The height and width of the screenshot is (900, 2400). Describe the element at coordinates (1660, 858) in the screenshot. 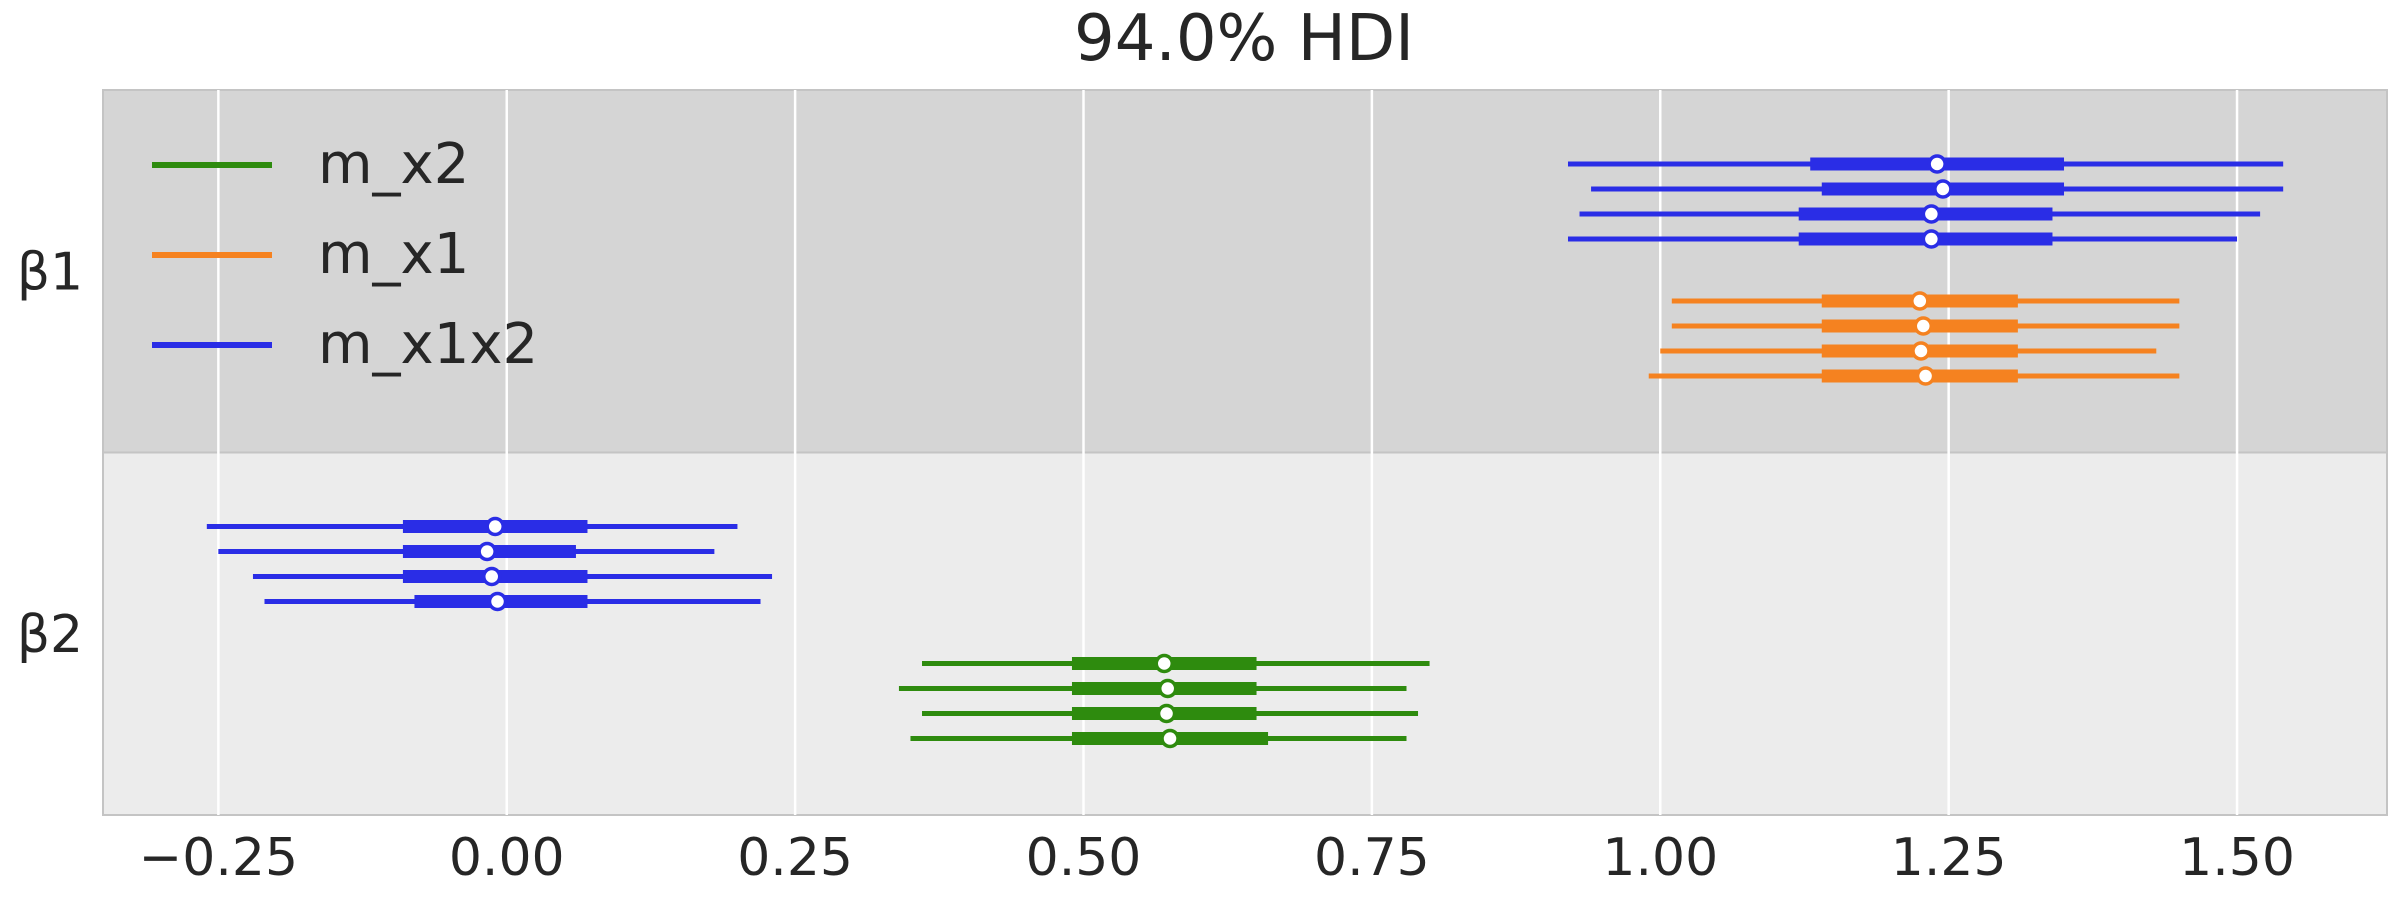

I see `x-tick-label: 1.00` at that location.